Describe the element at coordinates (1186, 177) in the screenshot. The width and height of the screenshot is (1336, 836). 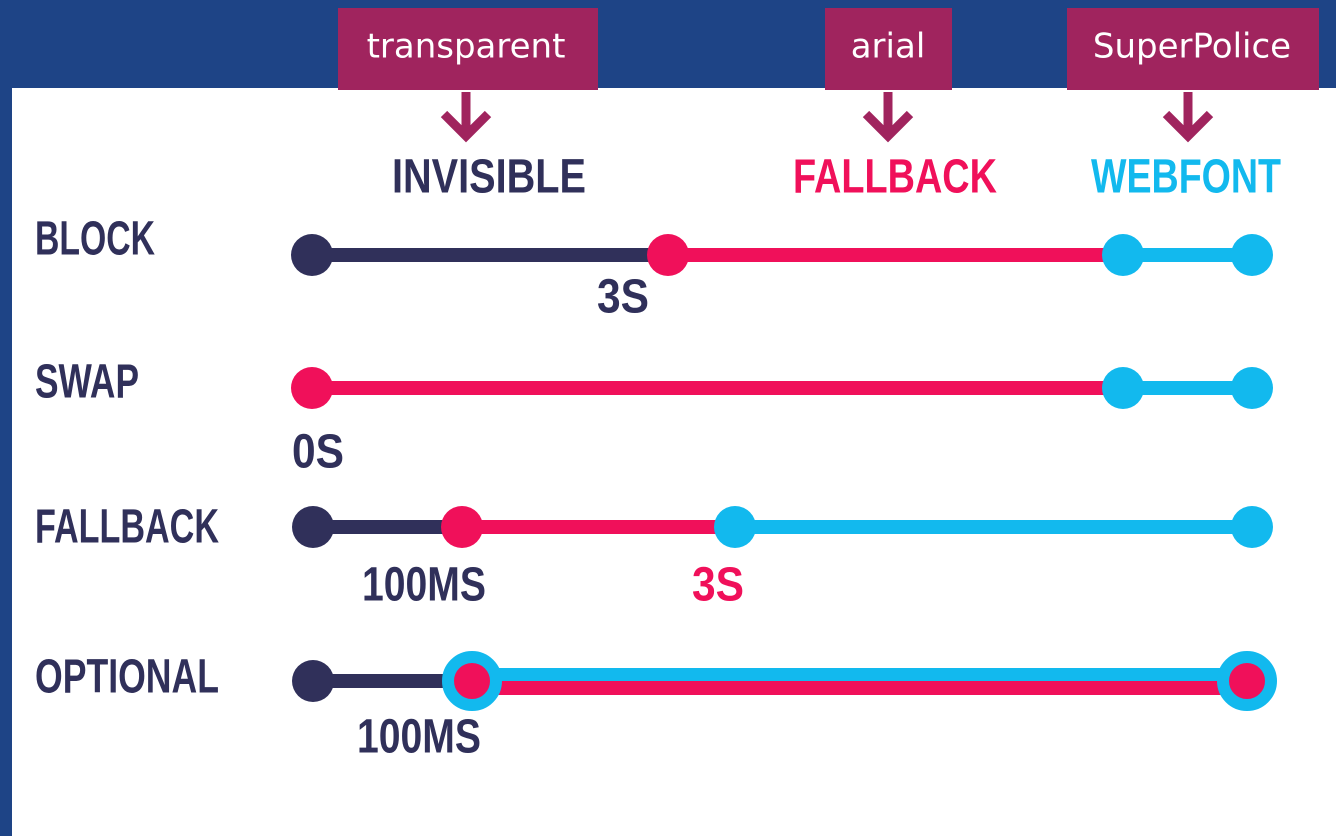
I see `header: WEBFONT` at that location.